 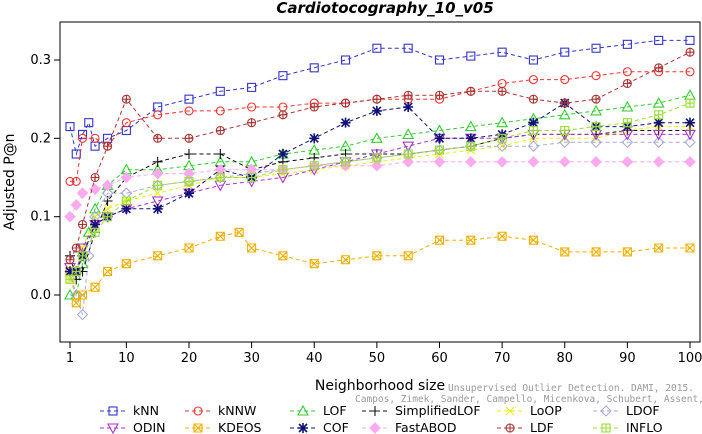 I want to click on x-tick-label: 60, so click(x=439, y=358).